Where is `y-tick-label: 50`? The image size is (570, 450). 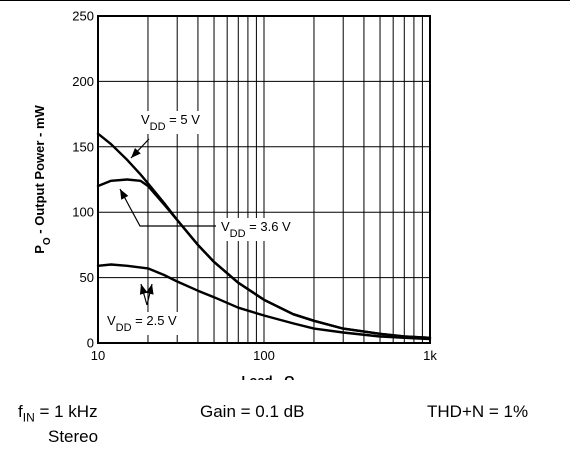
y-tick-label: 50 is located at coordinates (87, 277).